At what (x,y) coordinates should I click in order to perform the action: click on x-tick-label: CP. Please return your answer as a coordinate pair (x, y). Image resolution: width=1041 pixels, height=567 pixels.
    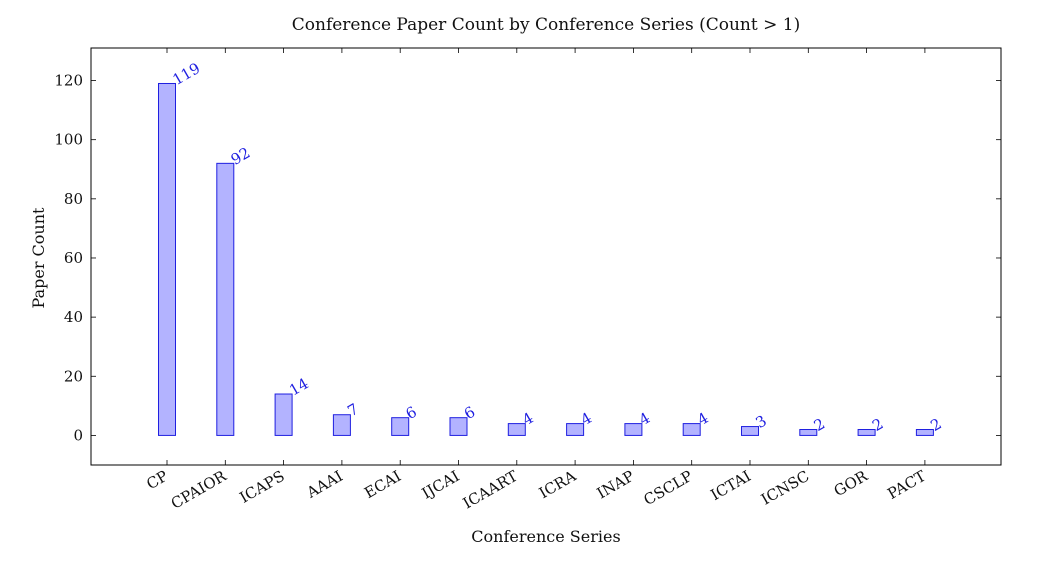
    Looking at the image, I should click on (157, 480).